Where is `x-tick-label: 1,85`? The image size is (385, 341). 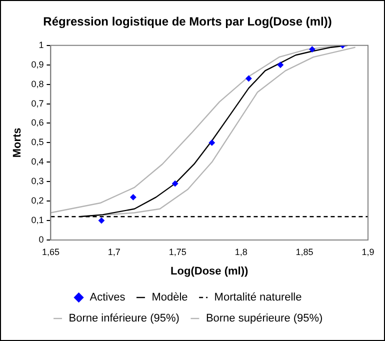 x-tick-label: 1,85 is located at coordinates (305, 251).